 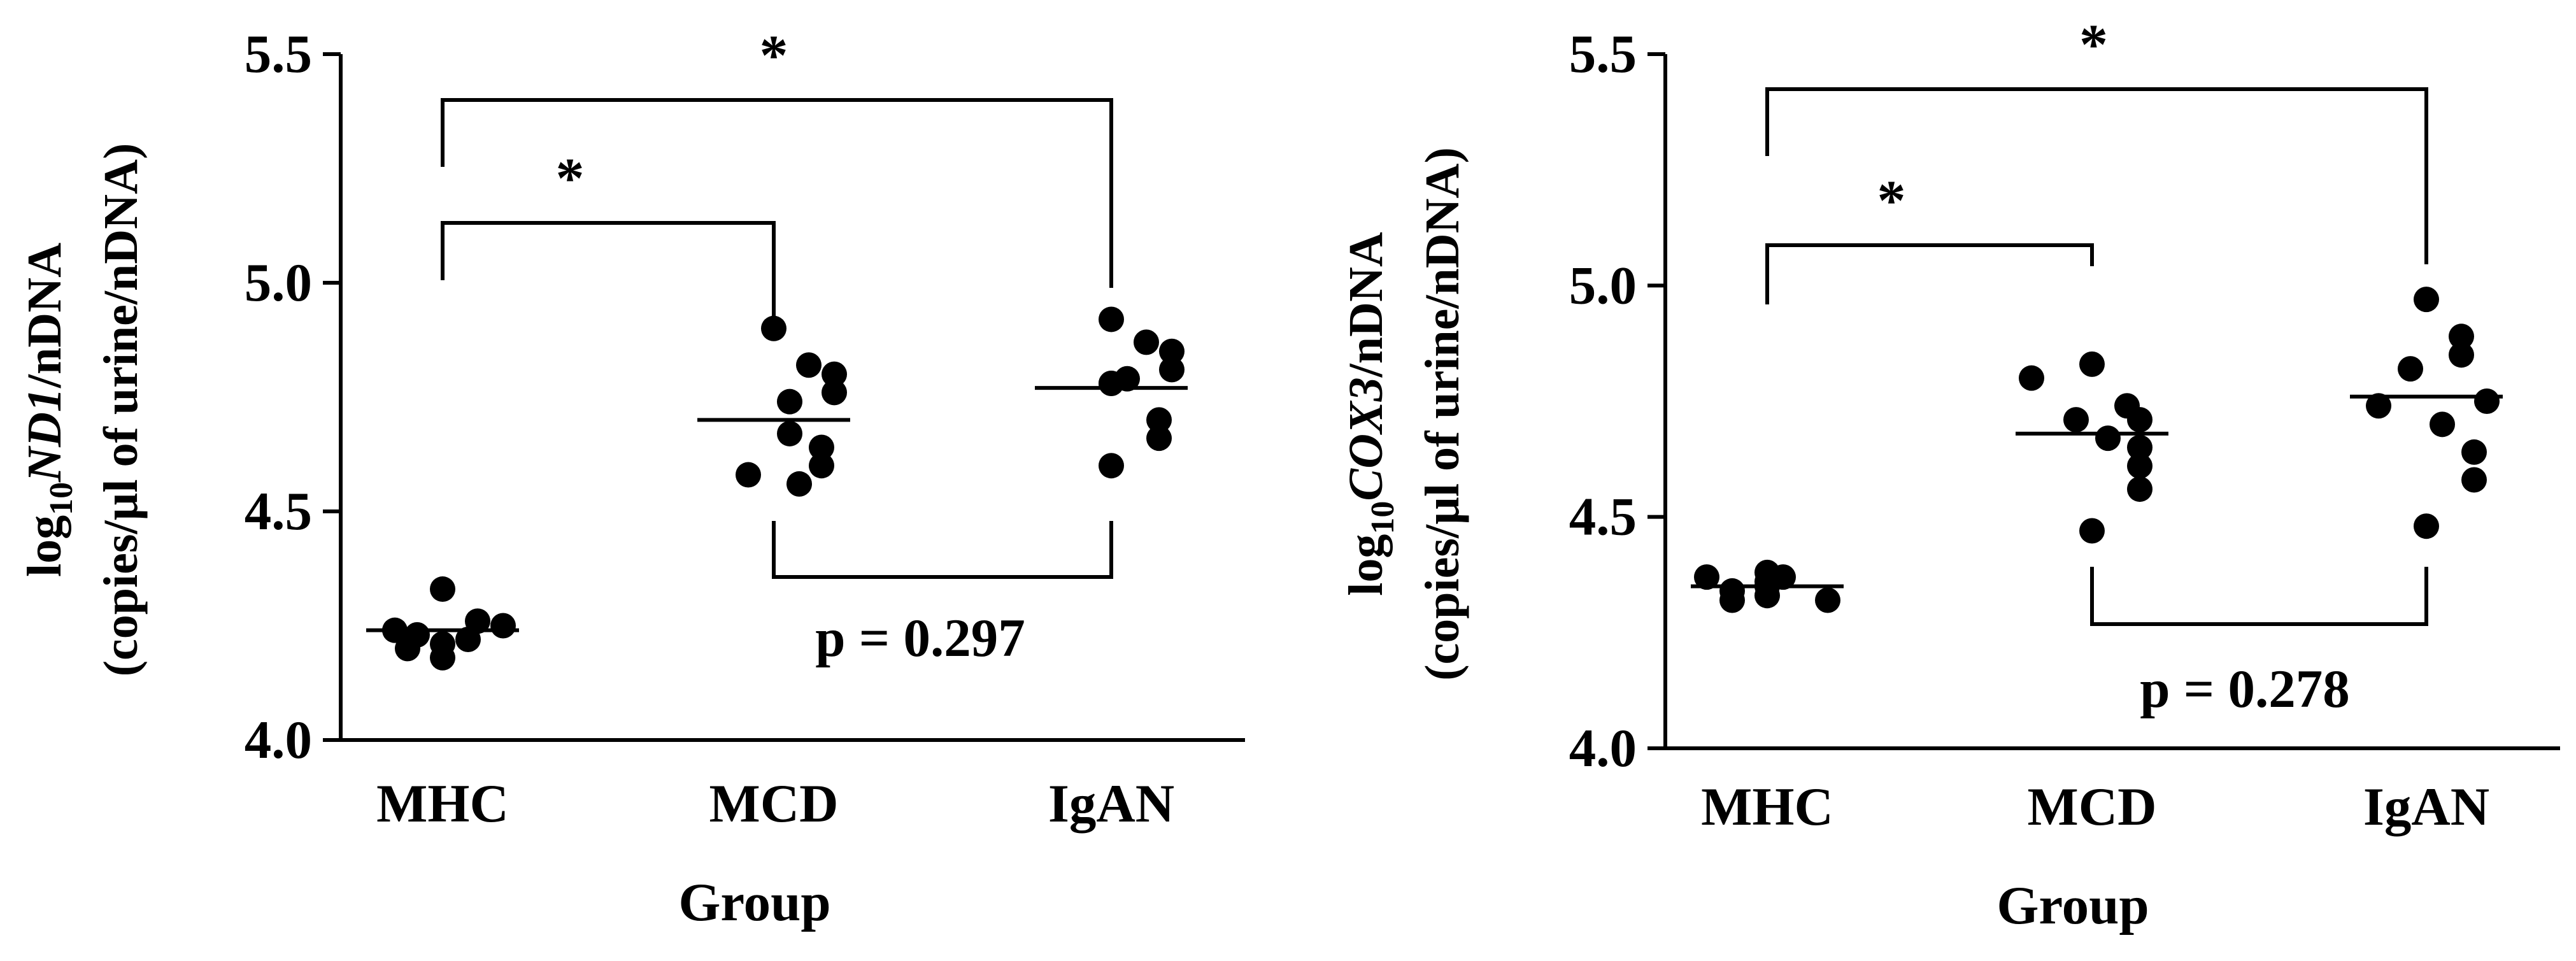 What do you see at coordinates (1370, 414) in the screenshot?
I see `y-axis-title-line1: log10COX3/nDNA` at bounding box center [1370, 414].